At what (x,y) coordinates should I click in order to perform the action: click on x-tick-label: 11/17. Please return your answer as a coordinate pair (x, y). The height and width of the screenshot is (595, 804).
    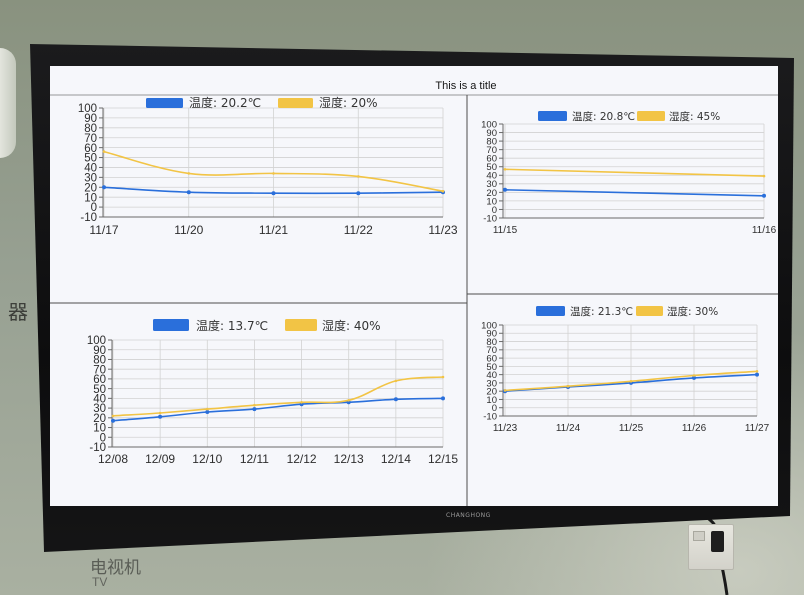
    Looking at the image, I should click on (103, 230).